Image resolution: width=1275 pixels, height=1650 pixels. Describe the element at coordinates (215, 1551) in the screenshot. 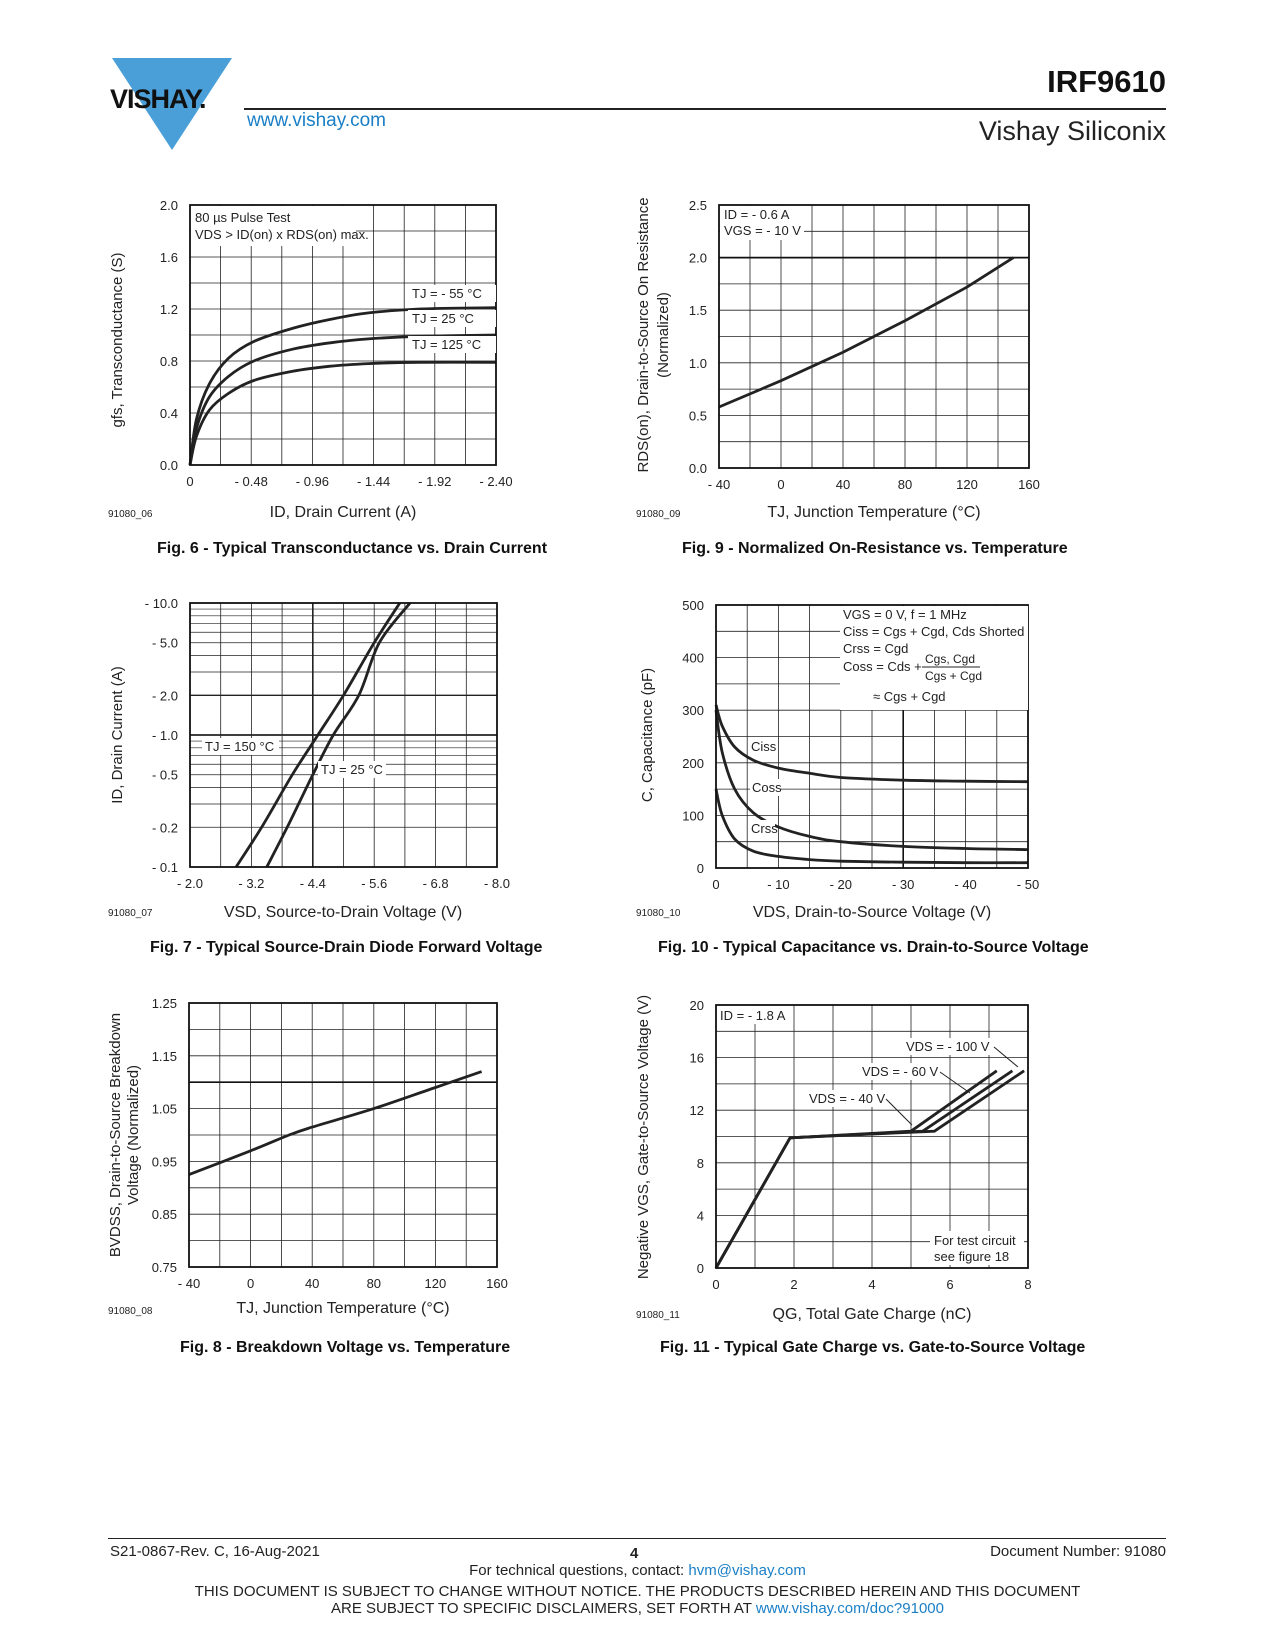

I see `footer-revision: S21-0867-Rev. C, 16-Aug-2021` at that location.